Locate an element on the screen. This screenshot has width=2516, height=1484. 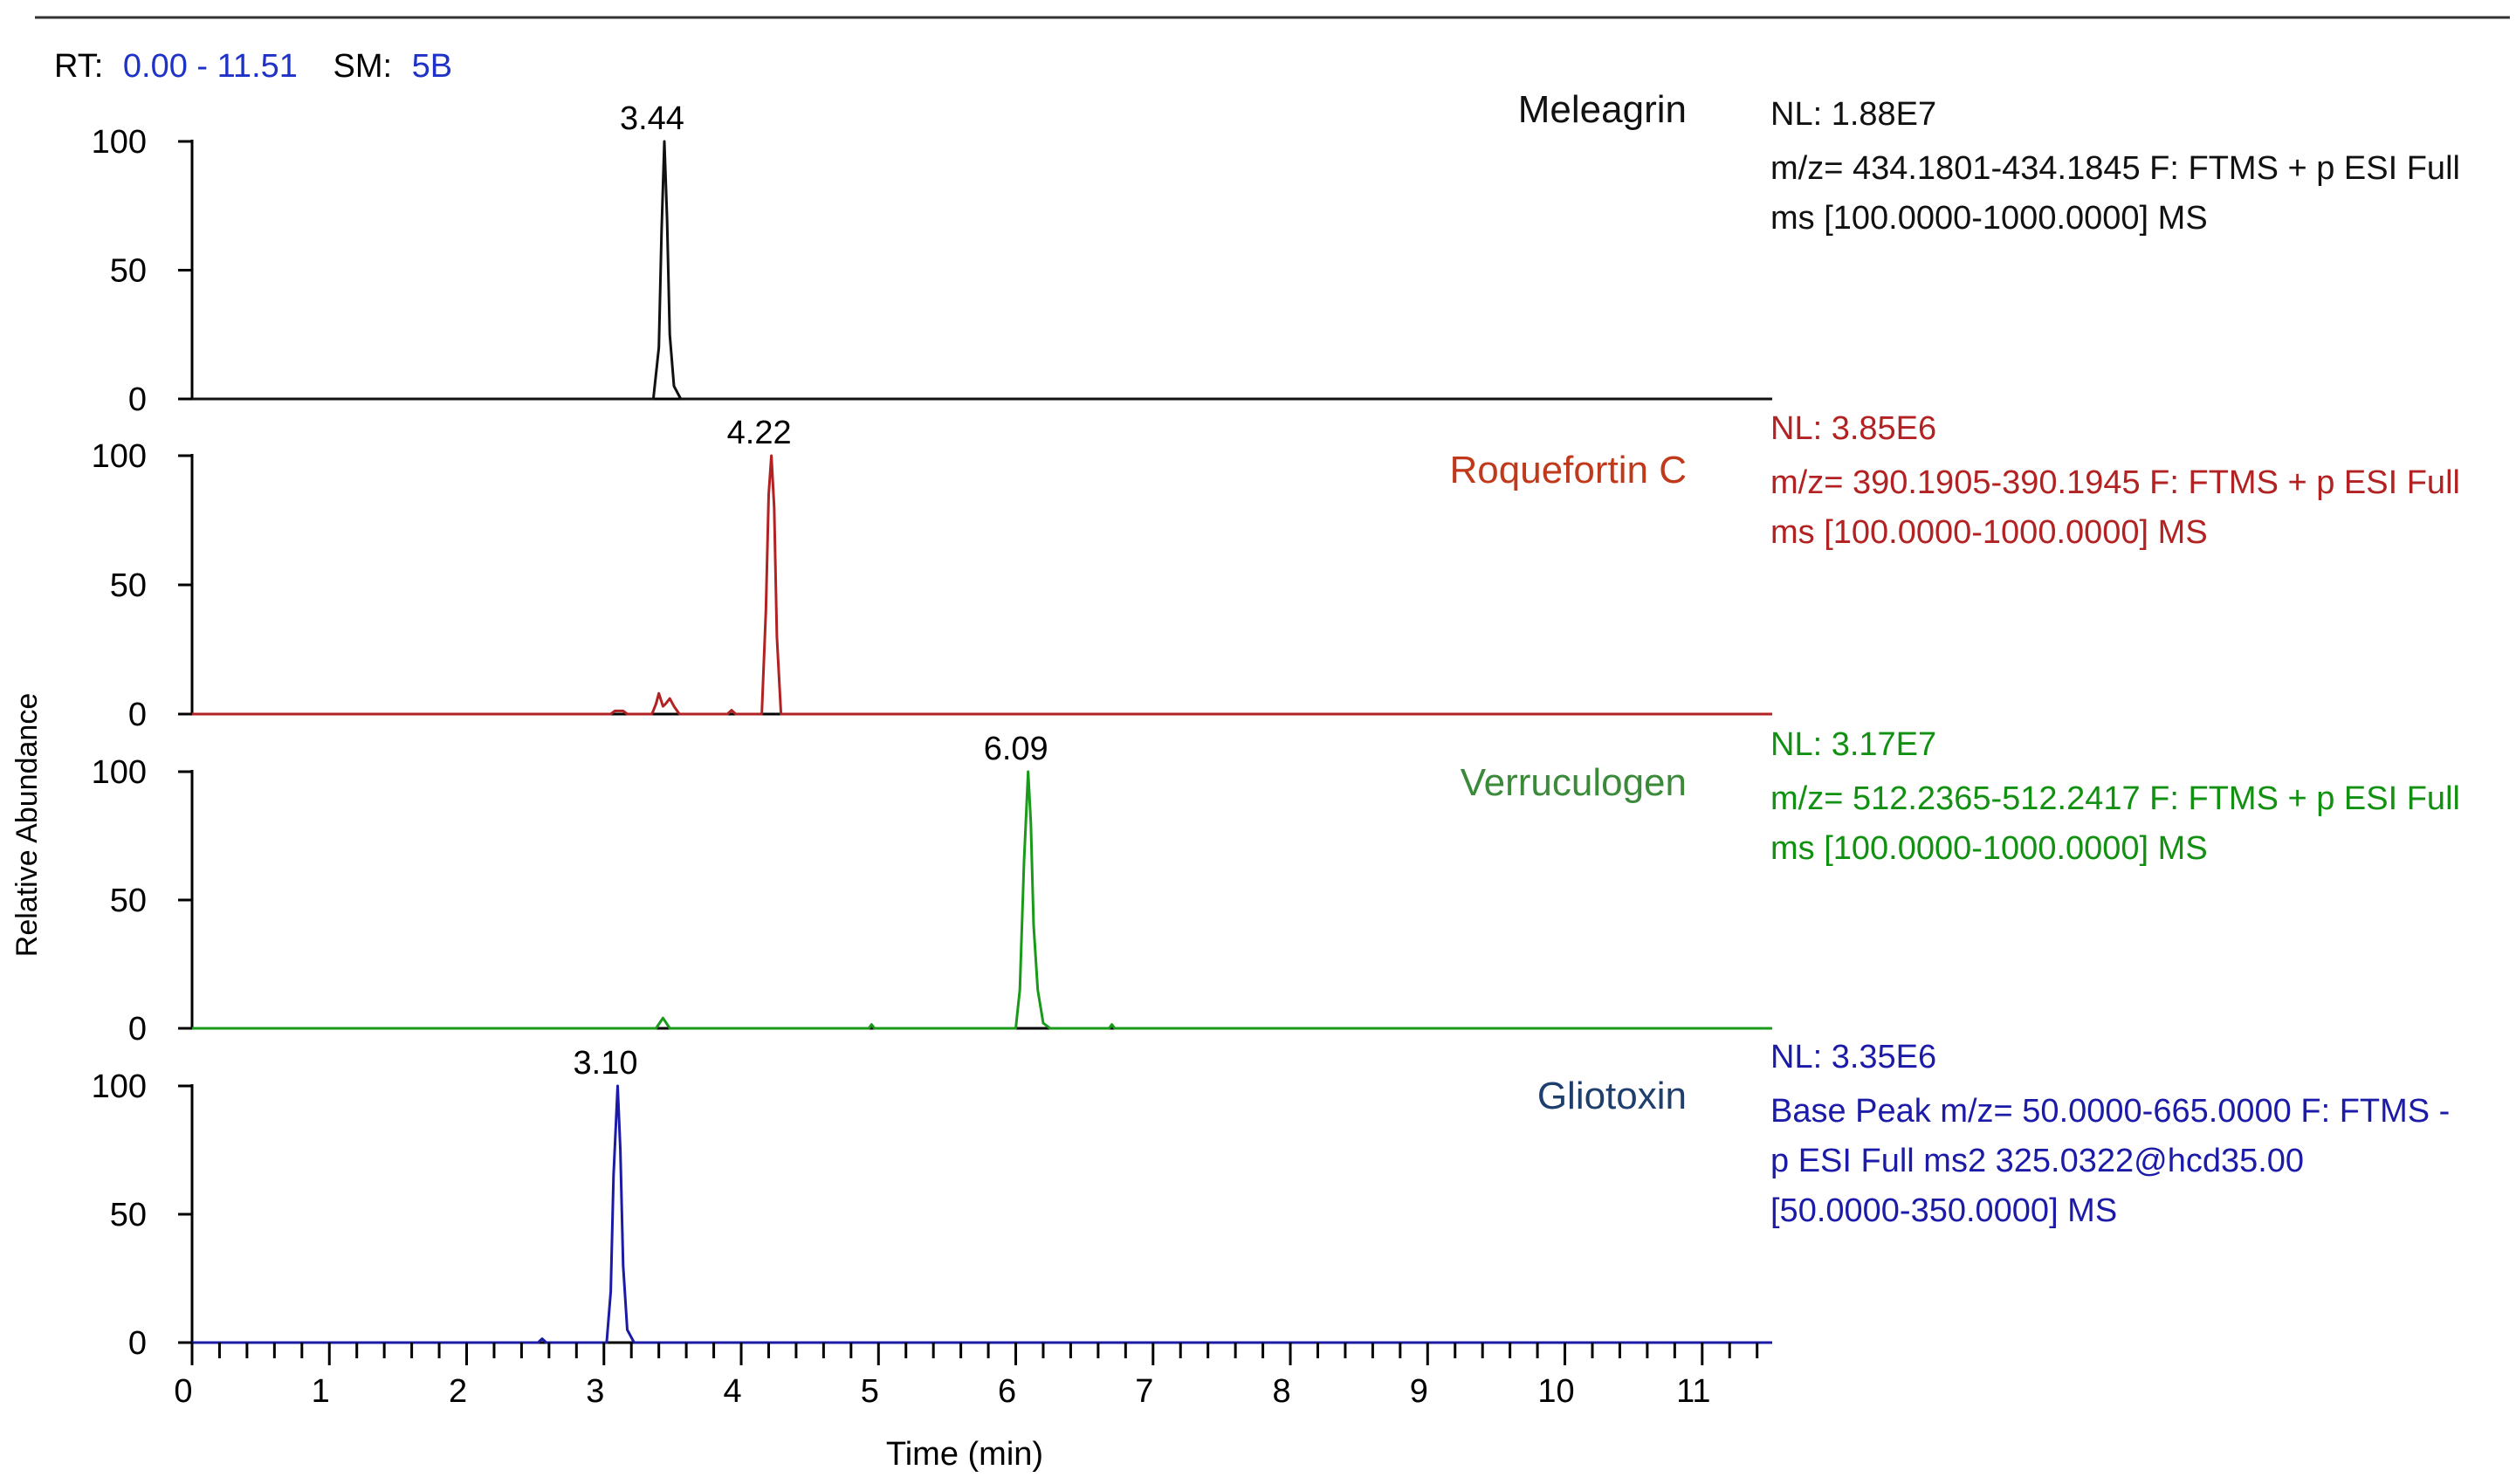
peak-label: 3.44 is located at coordinates (652, 118).